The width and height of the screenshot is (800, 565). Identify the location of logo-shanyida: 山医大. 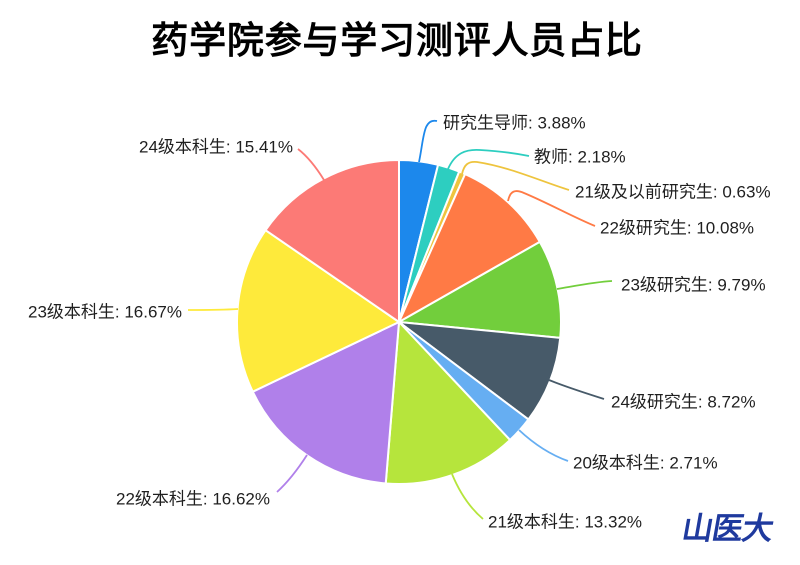
(727, 528).